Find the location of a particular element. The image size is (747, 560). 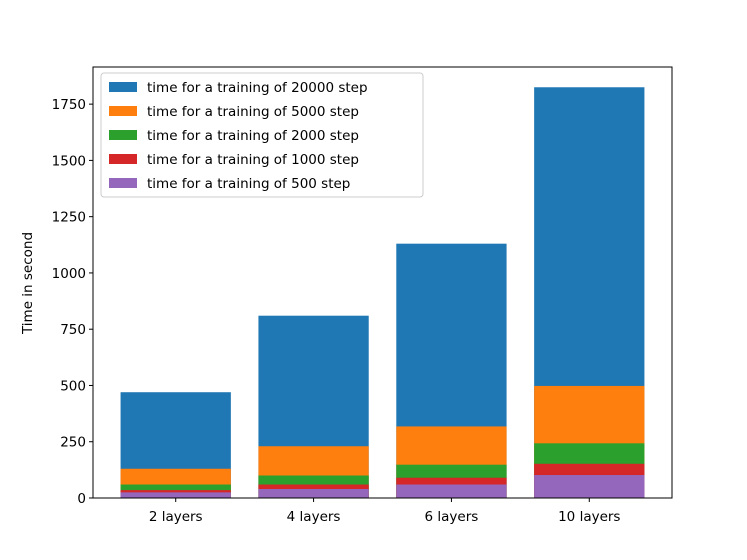

x-tick-label-1: 4 layers is located at coordinates (314, 517).